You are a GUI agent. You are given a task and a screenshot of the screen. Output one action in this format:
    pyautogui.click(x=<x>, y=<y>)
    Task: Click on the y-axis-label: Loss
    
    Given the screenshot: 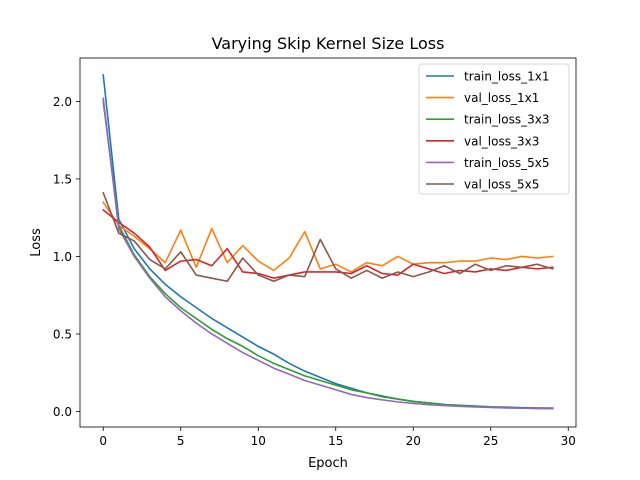 What is the action you would take?
    pyautogui.click(x=36, y=242)
    